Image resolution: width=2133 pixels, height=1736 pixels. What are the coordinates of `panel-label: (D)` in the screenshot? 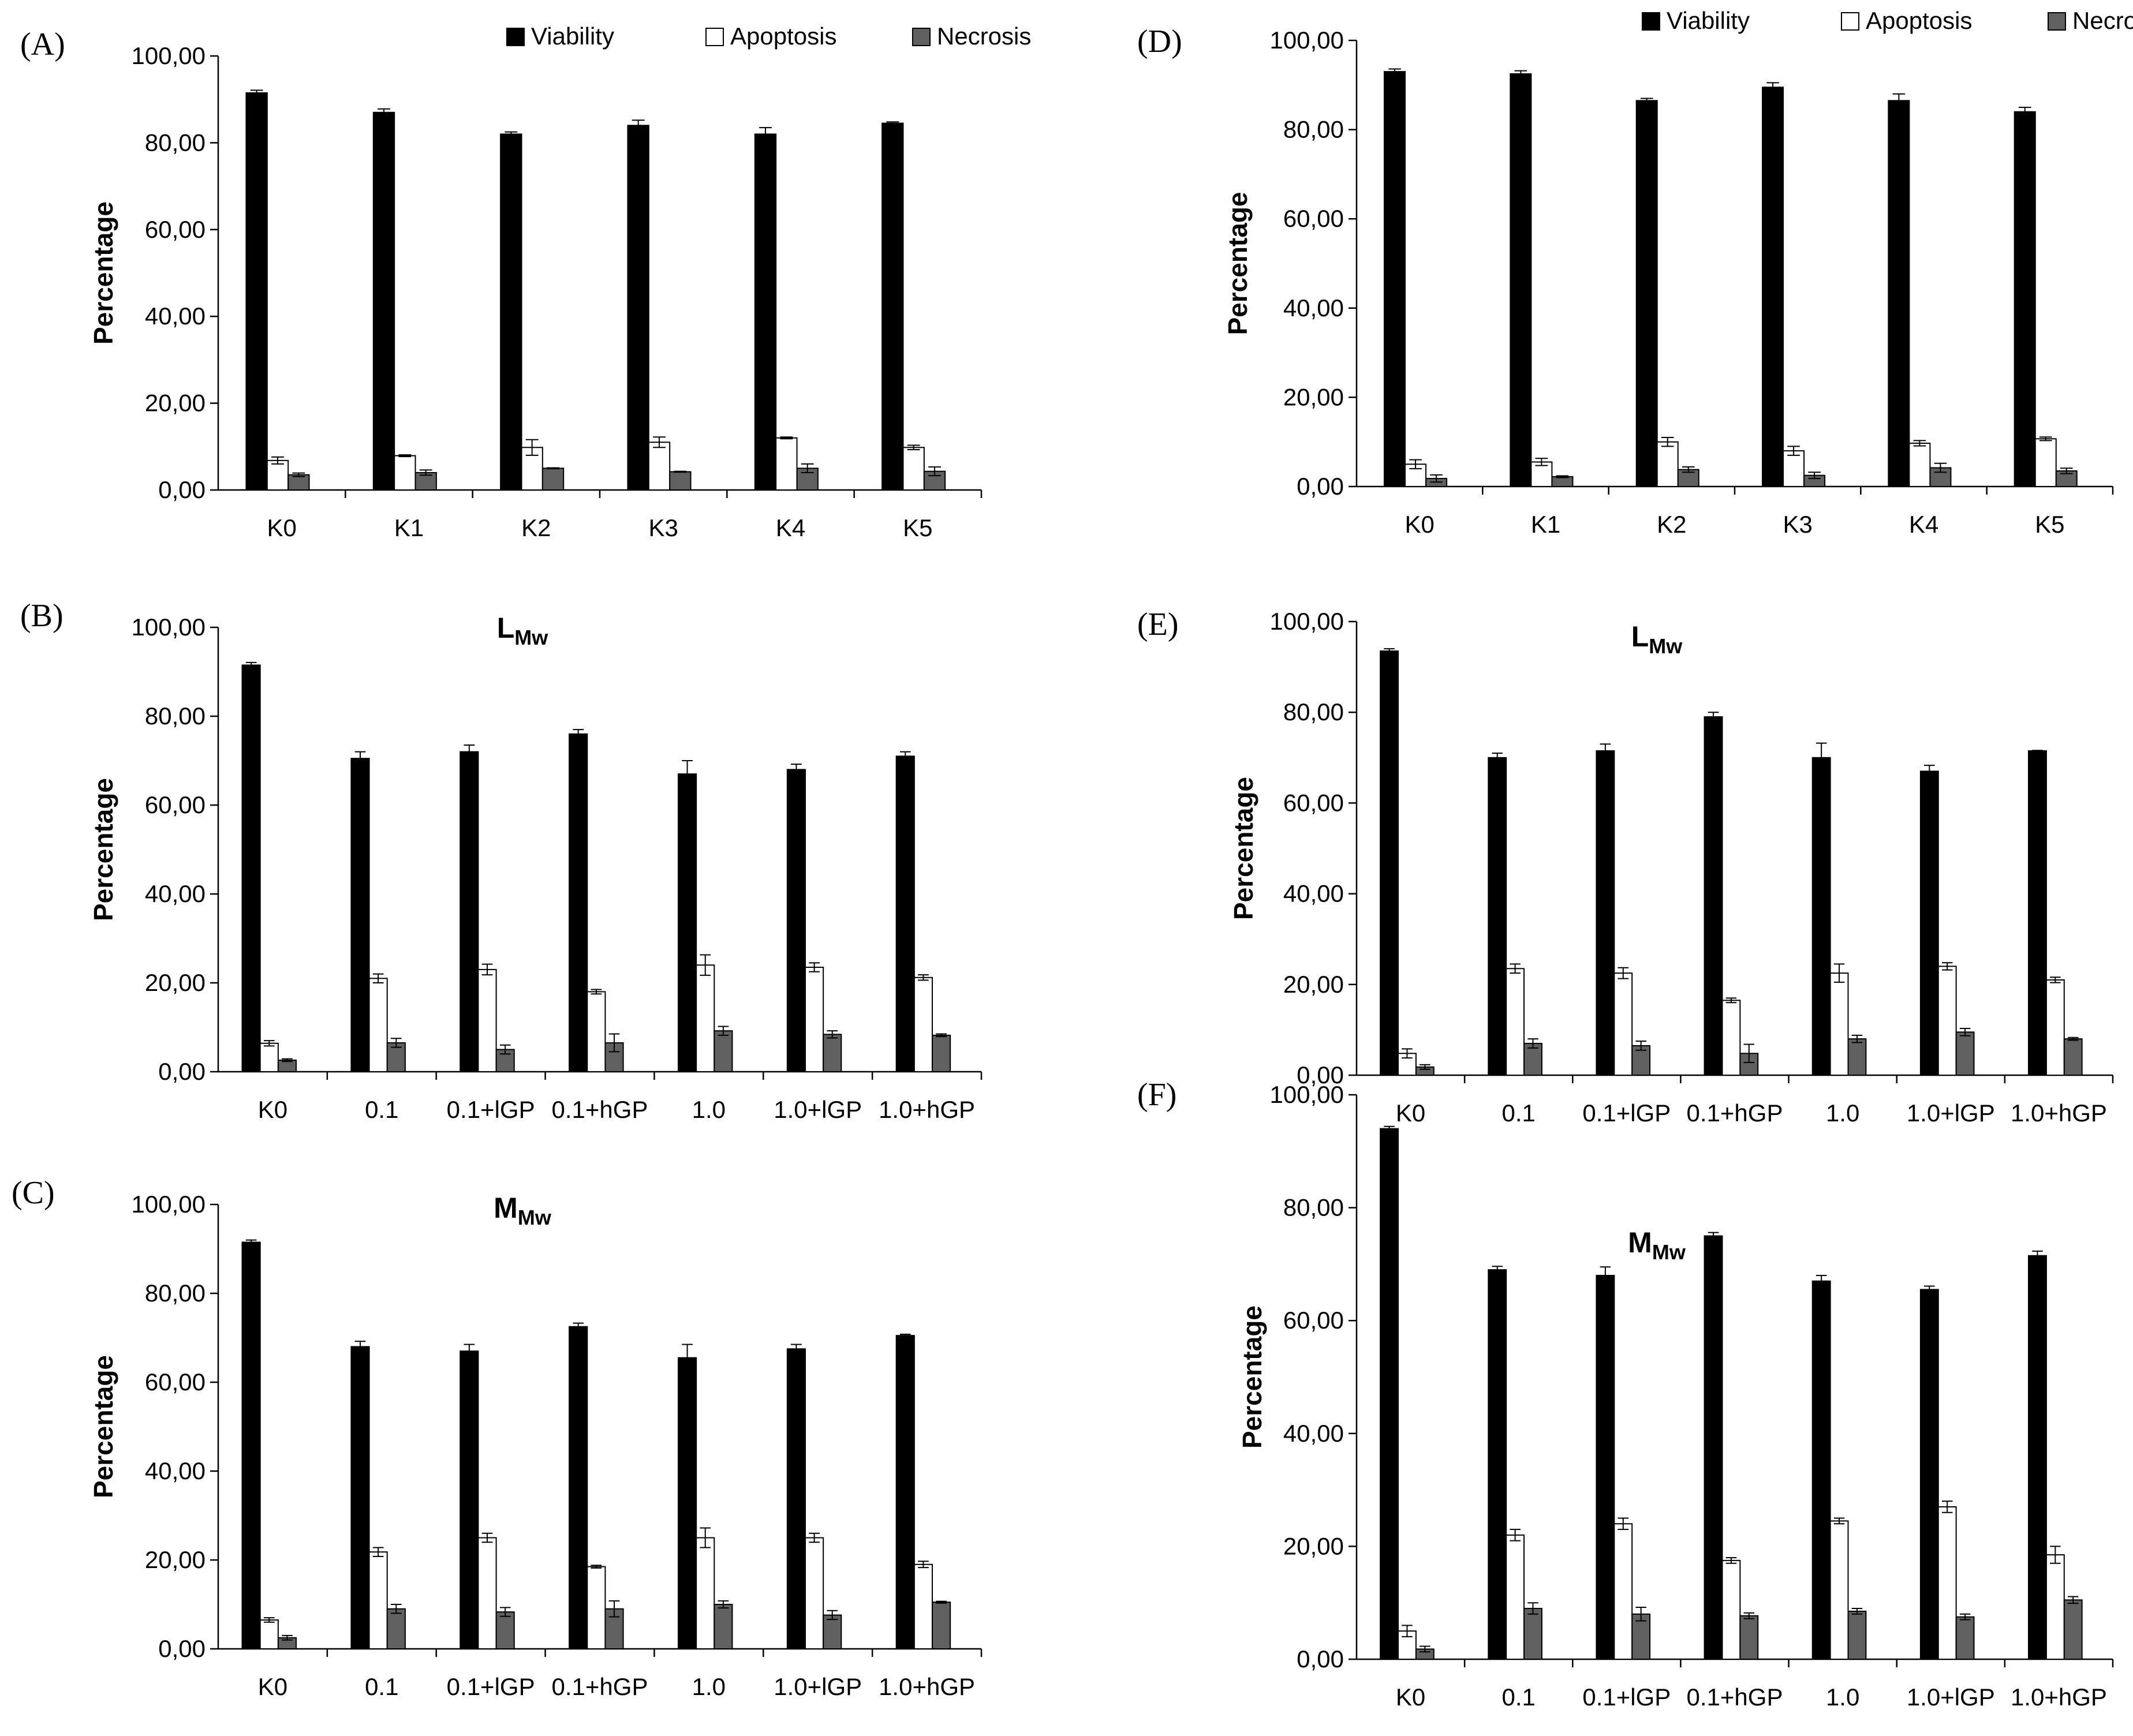 It's located at (1159, 41).